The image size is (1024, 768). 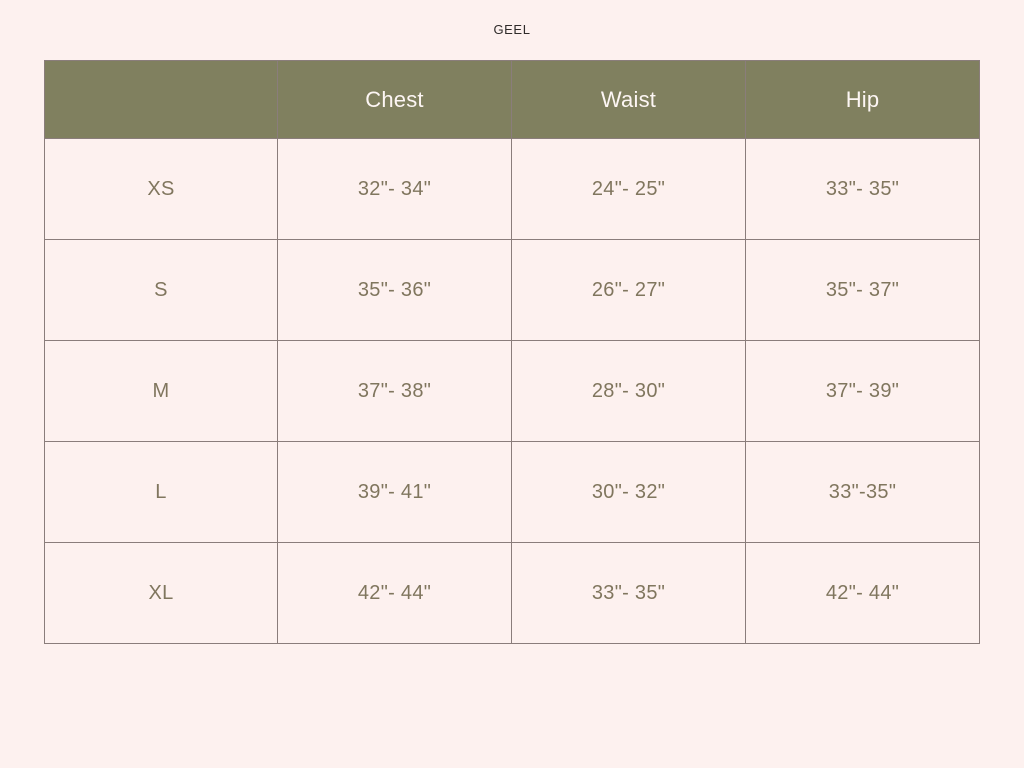 I want to click on cell-hip: 35"- 37", so click(x=862, y=290).